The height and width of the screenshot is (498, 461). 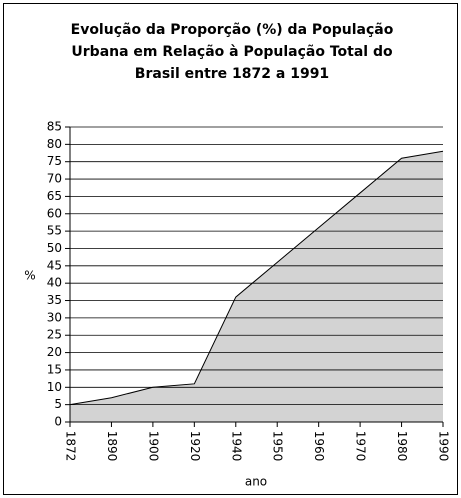 I want to click on y-tick-label: 70, so click(x=54, y=179).